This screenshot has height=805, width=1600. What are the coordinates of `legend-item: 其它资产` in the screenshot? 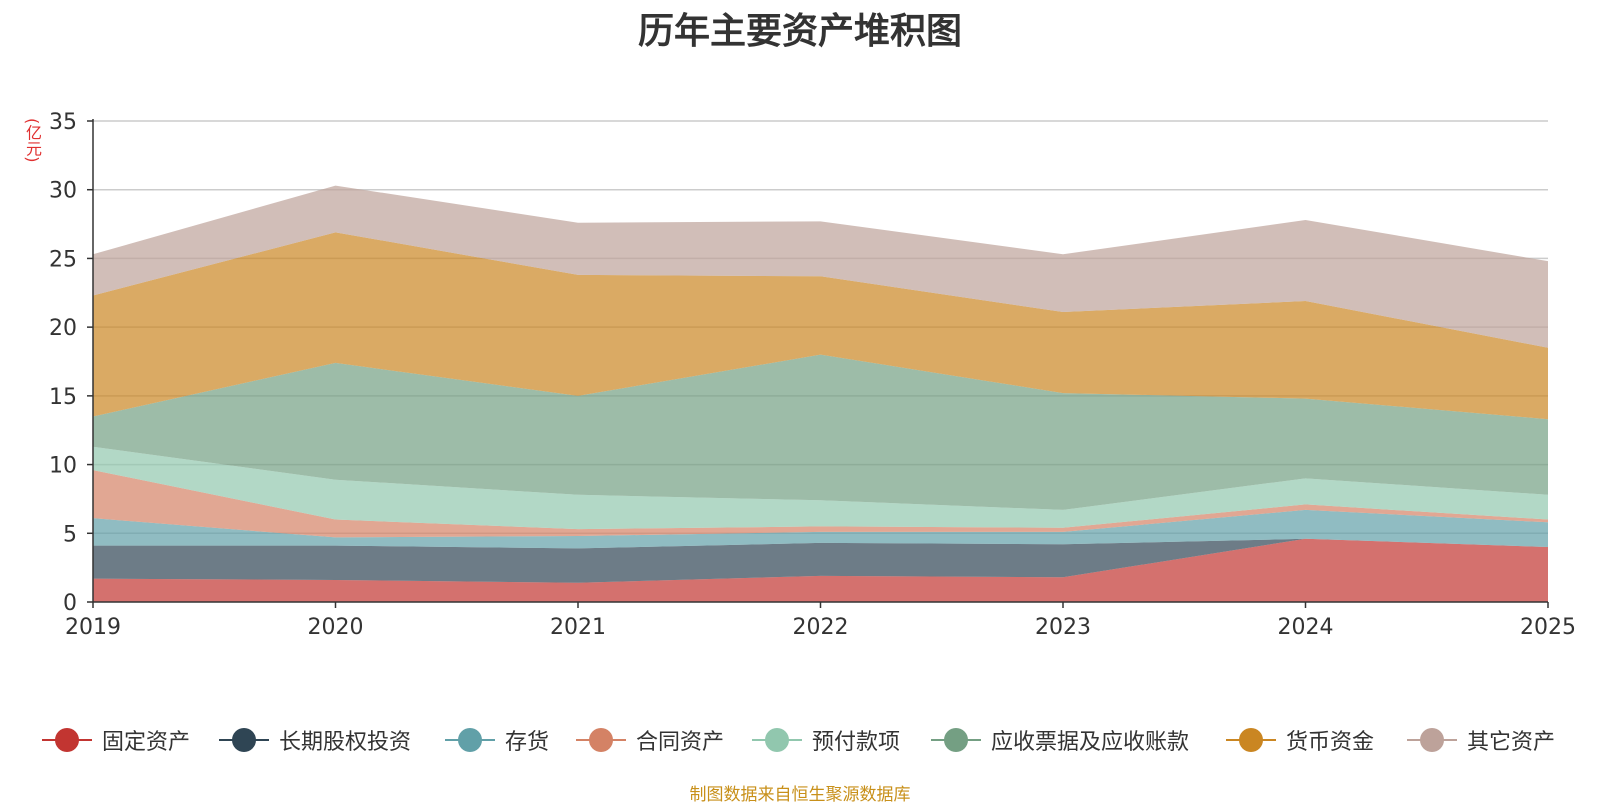 It's located at (1481, 740).